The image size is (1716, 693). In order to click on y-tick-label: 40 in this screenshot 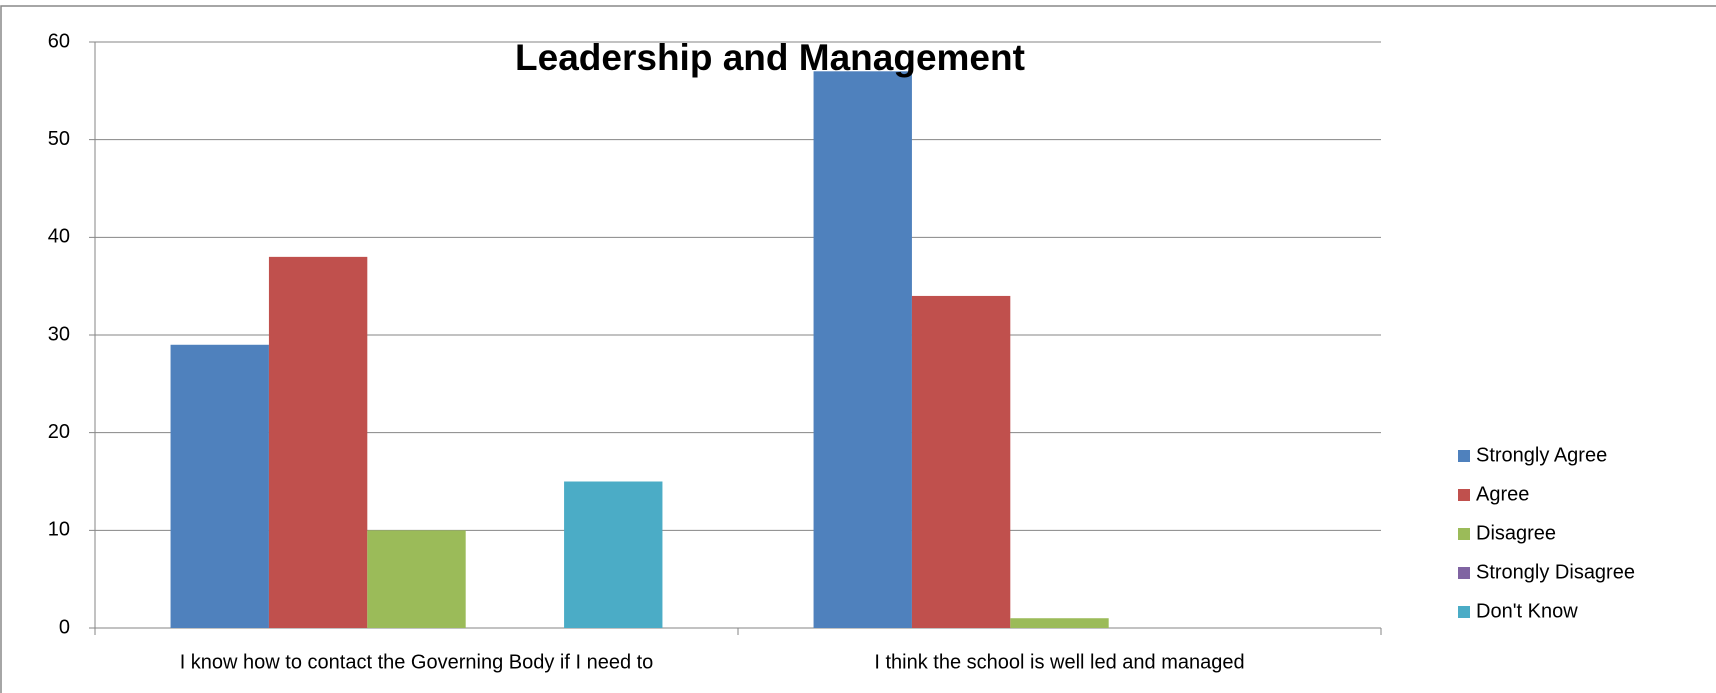, I will do `click(59, 237)`.